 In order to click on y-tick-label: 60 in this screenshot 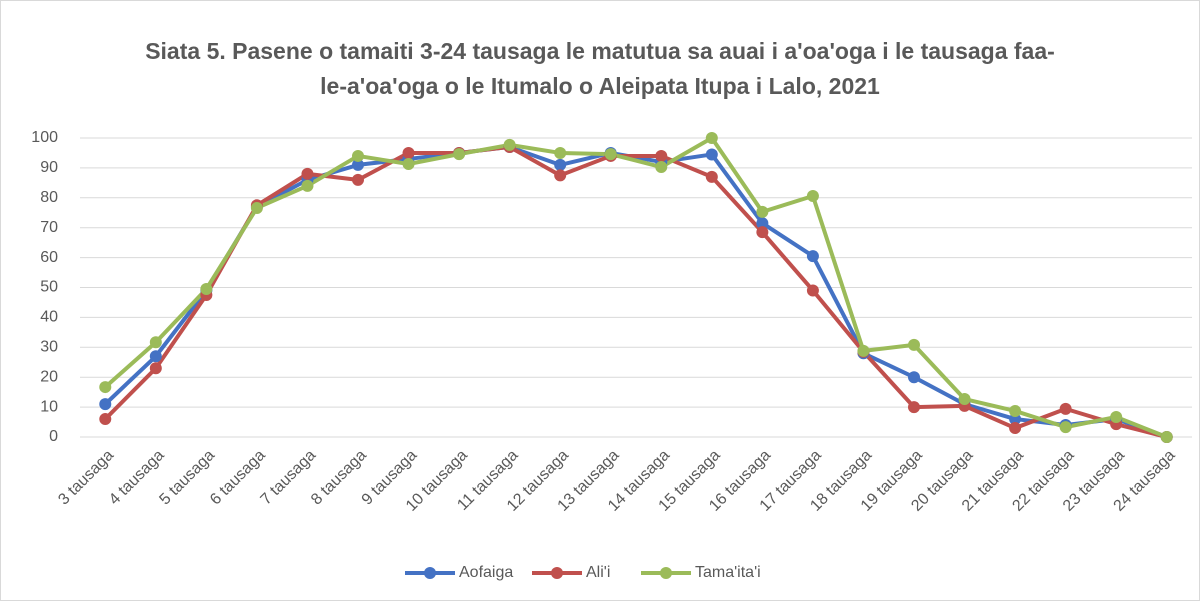, I will do `click(49, 257)`.